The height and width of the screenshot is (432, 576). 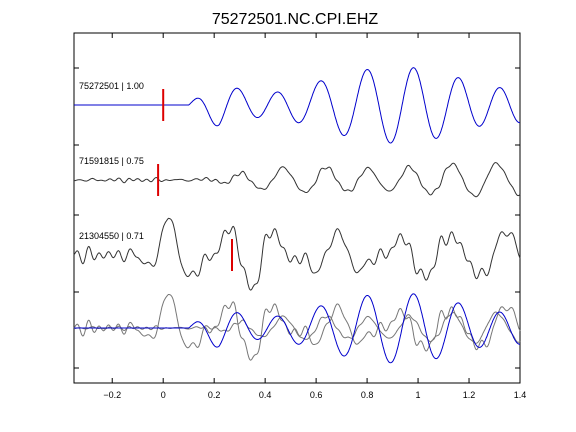 I want to click on x-tick-label: −0.2, so click(x=112, y=395).